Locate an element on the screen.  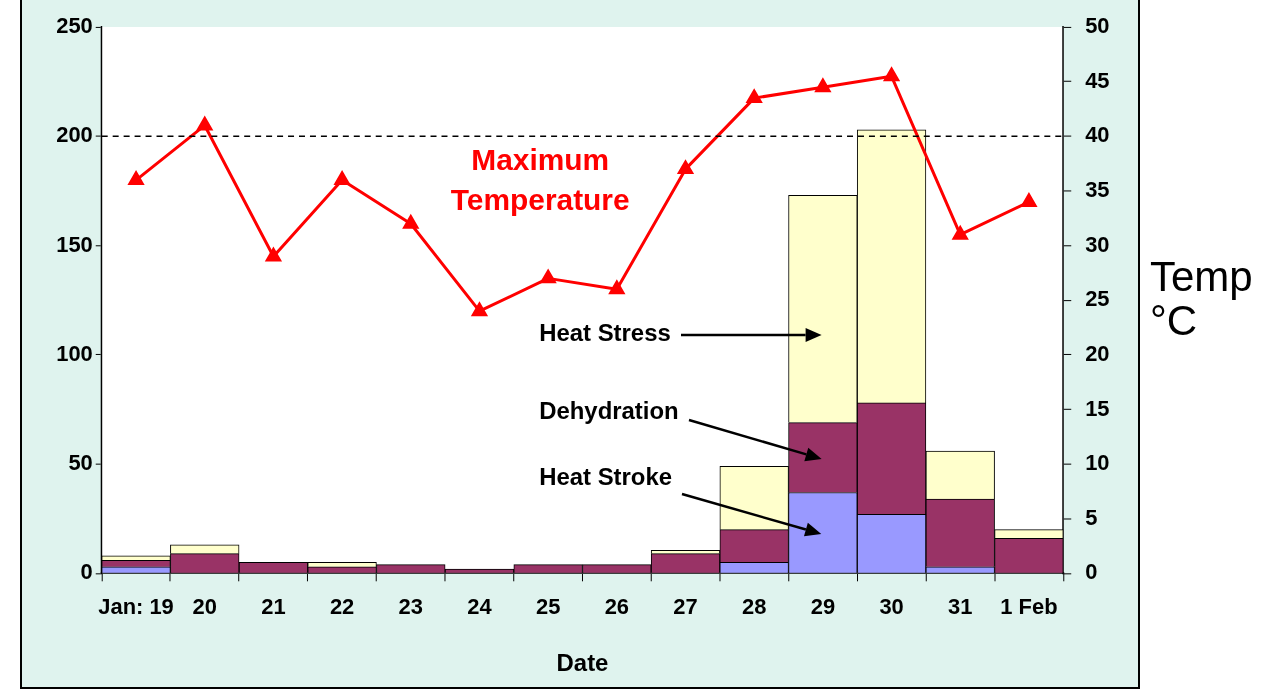
x-tick-label: 24 is located at coordinates (480, 607).